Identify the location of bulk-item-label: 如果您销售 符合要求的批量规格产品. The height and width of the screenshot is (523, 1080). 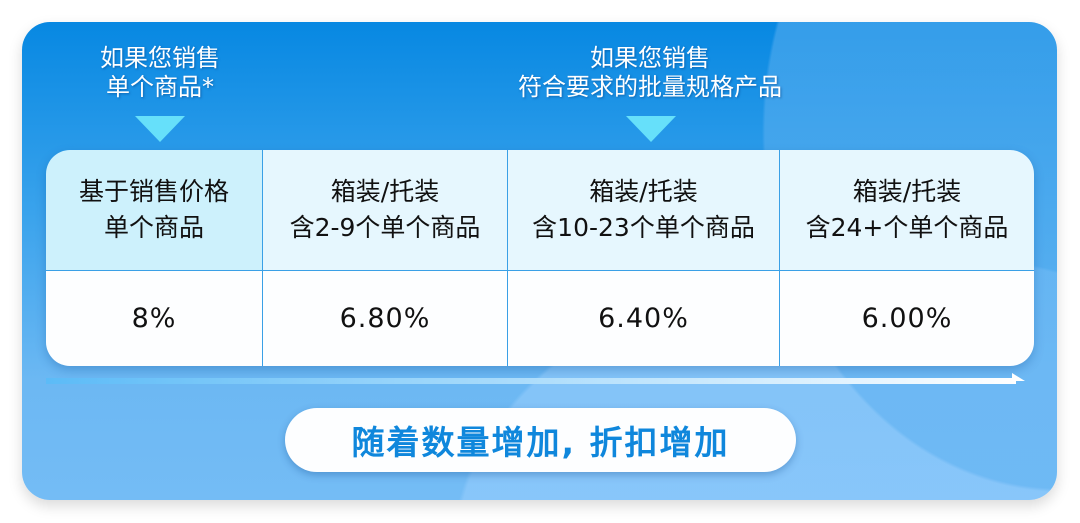
(650, 73).